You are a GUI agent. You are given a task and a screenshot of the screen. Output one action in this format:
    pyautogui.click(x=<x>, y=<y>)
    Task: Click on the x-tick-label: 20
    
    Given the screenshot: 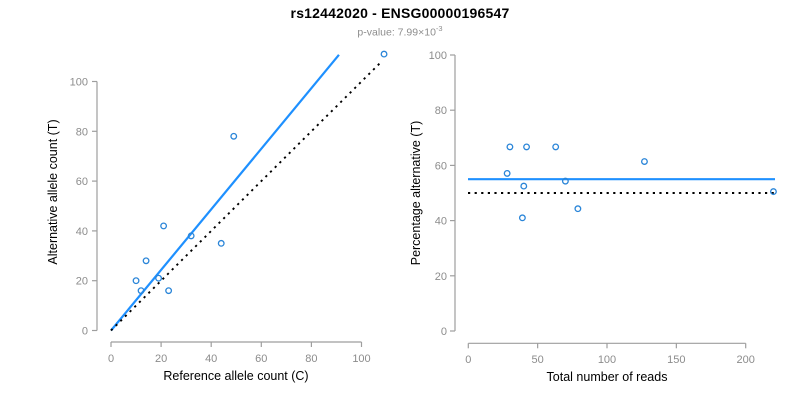 What is the action you would take?
    pyautogui.click(x=161, y=359)
    